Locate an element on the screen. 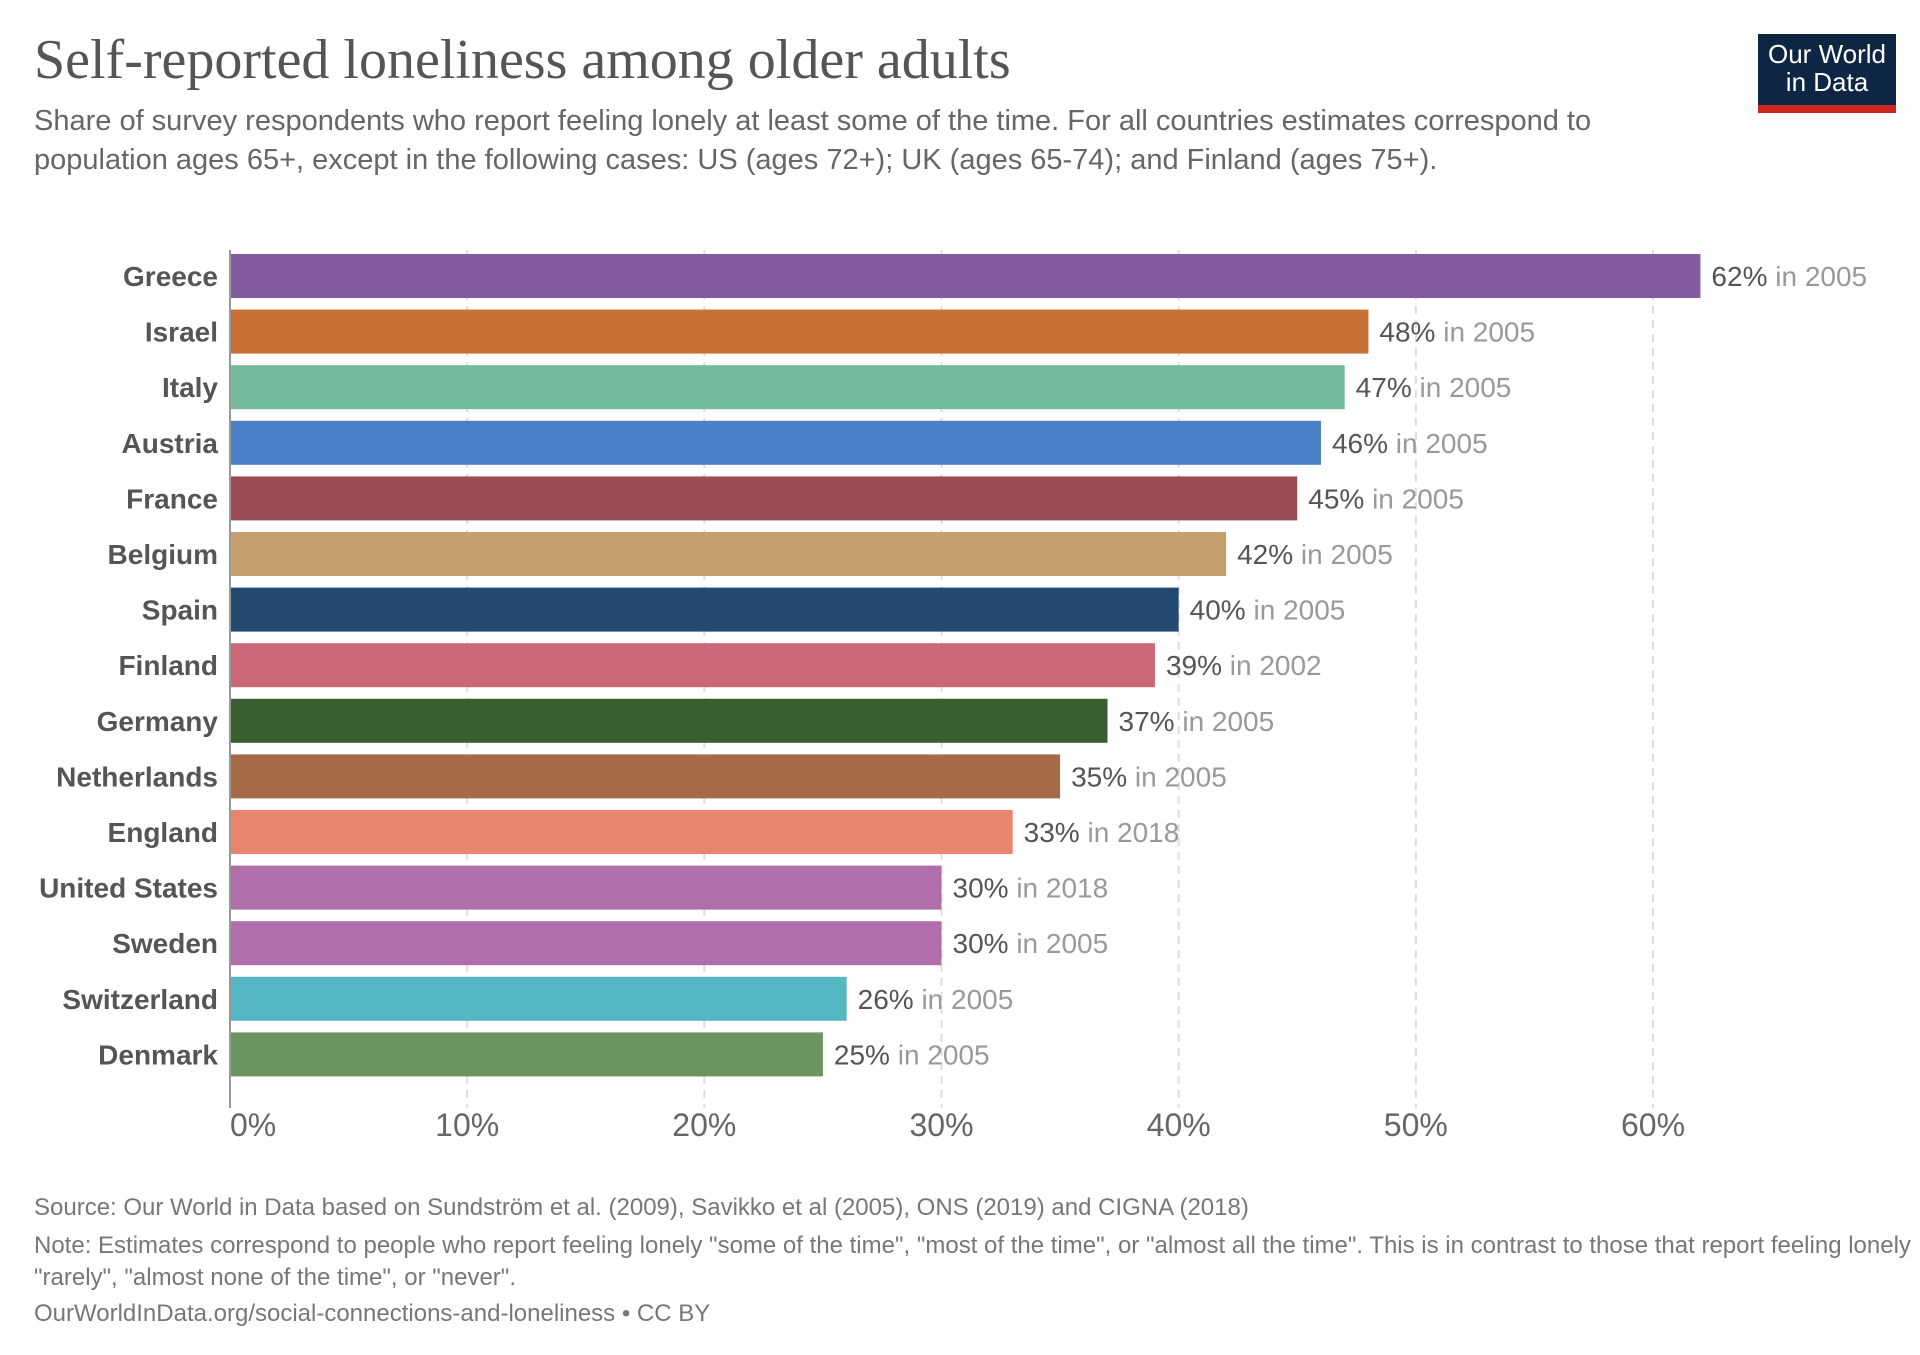 This screenshot has width=1920, height=1355. logo-line-1: Our World is located at coordinates (1827, 54).